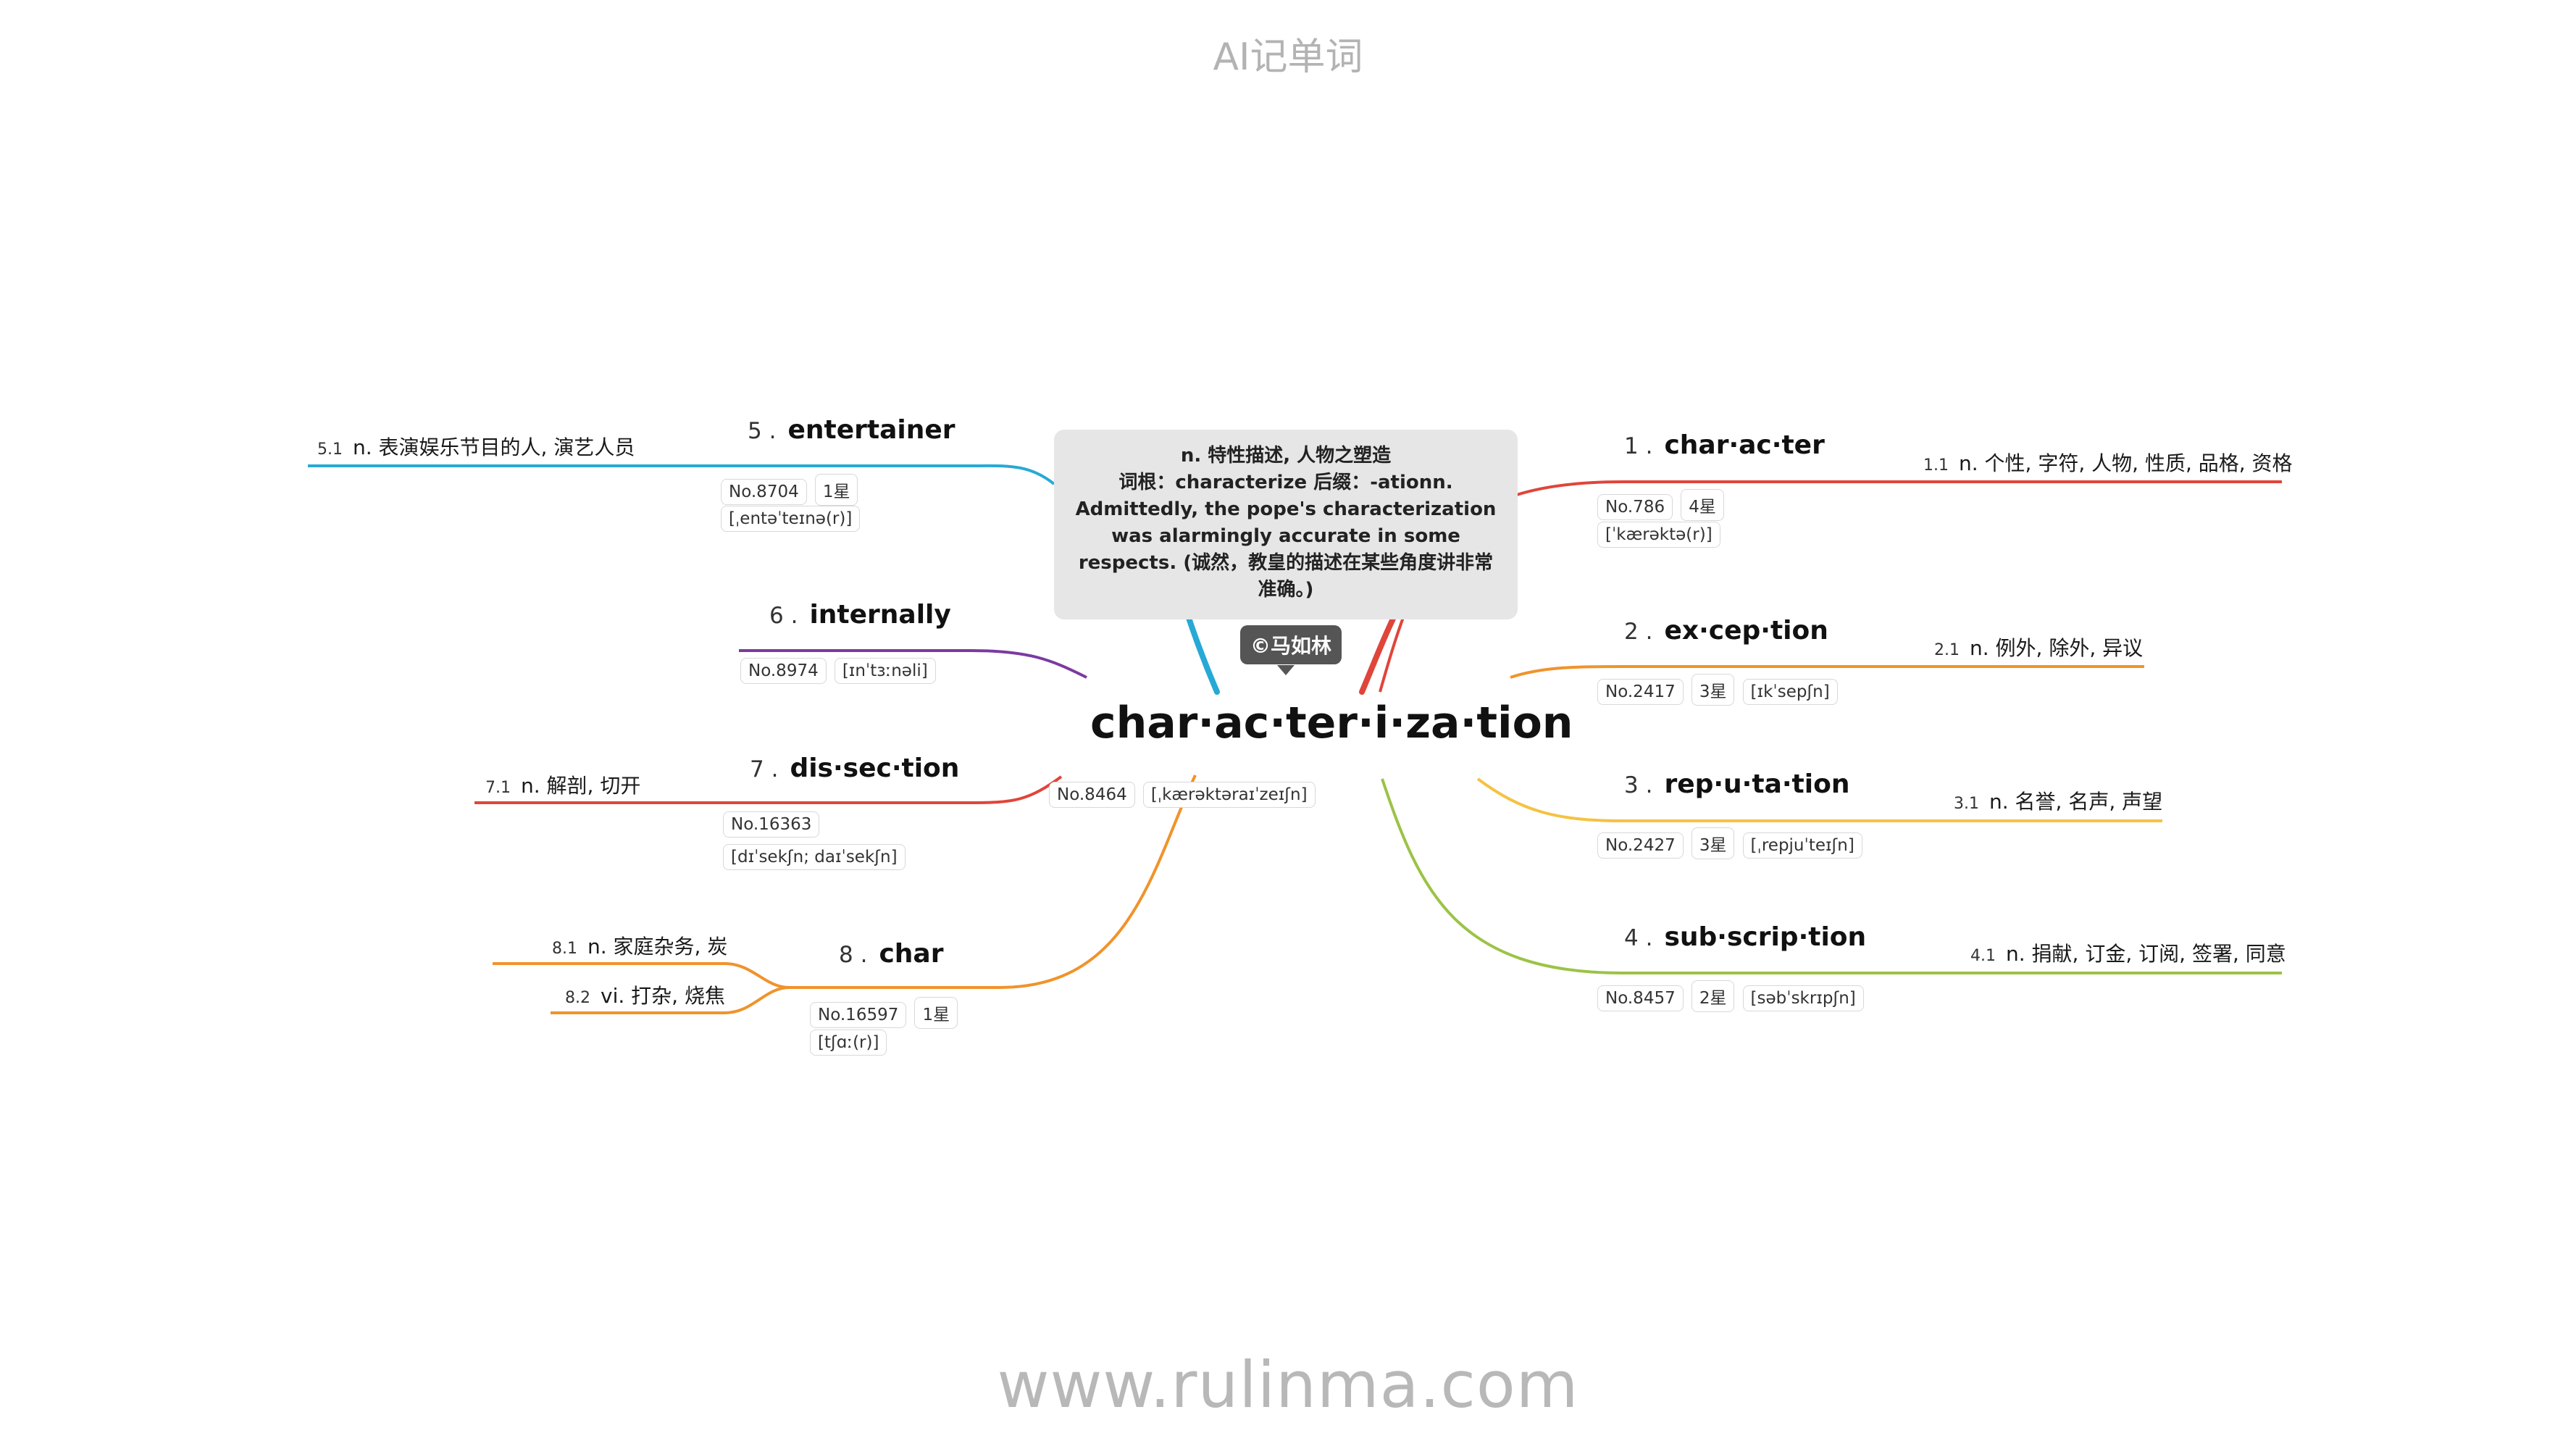 The image size is (2576, 1449). Describe the element at coordinates (2076, 802) in the screenshot. I see `definition-text: n. 名誉, 名声, 声望` at that location.